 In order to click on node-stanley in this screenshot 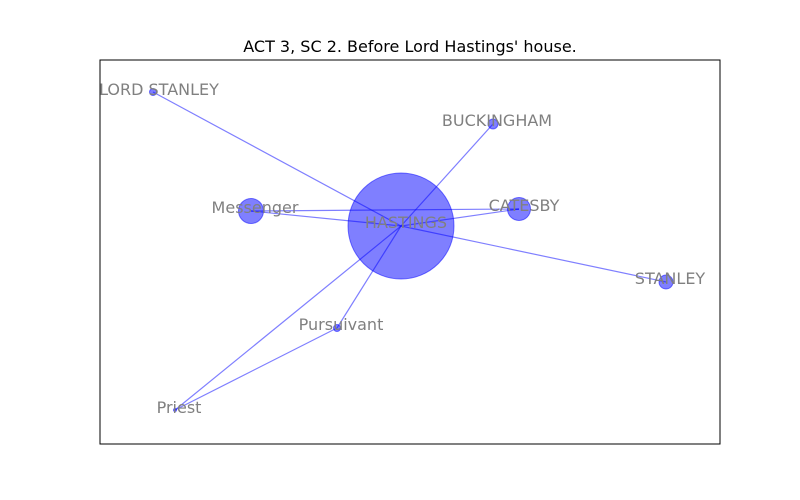, I will do `click(666, 282)`.